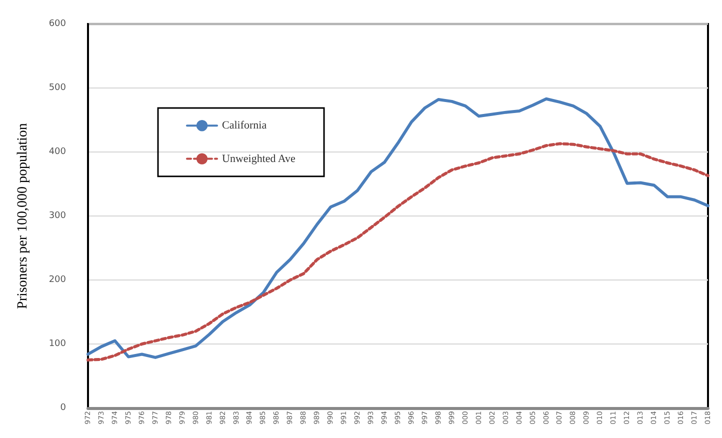 This screenshot has width=722, height=438. What do you see at coordinates (57, 344) in the screenshot?
I see `y-tick-label: 100` at bounding box center [57, 344].